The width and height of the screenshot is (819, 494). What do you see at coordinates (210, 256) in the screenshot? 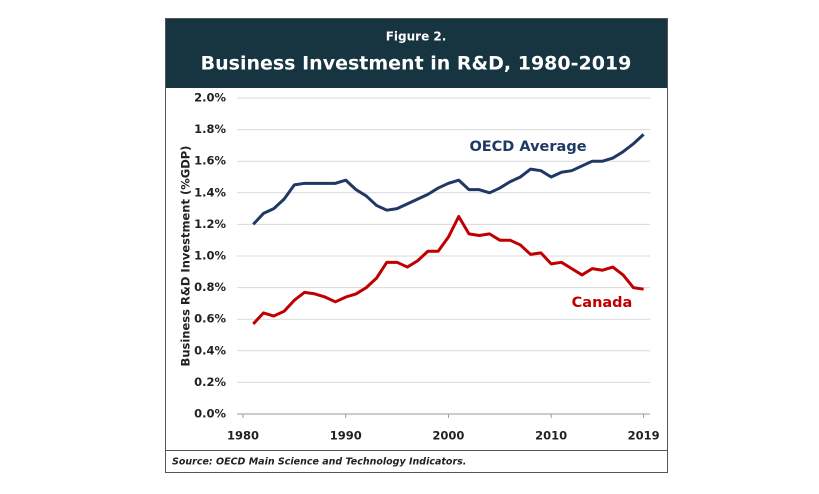
I see `y-tick-label: 1.0%` at bounding box center [210, 256].